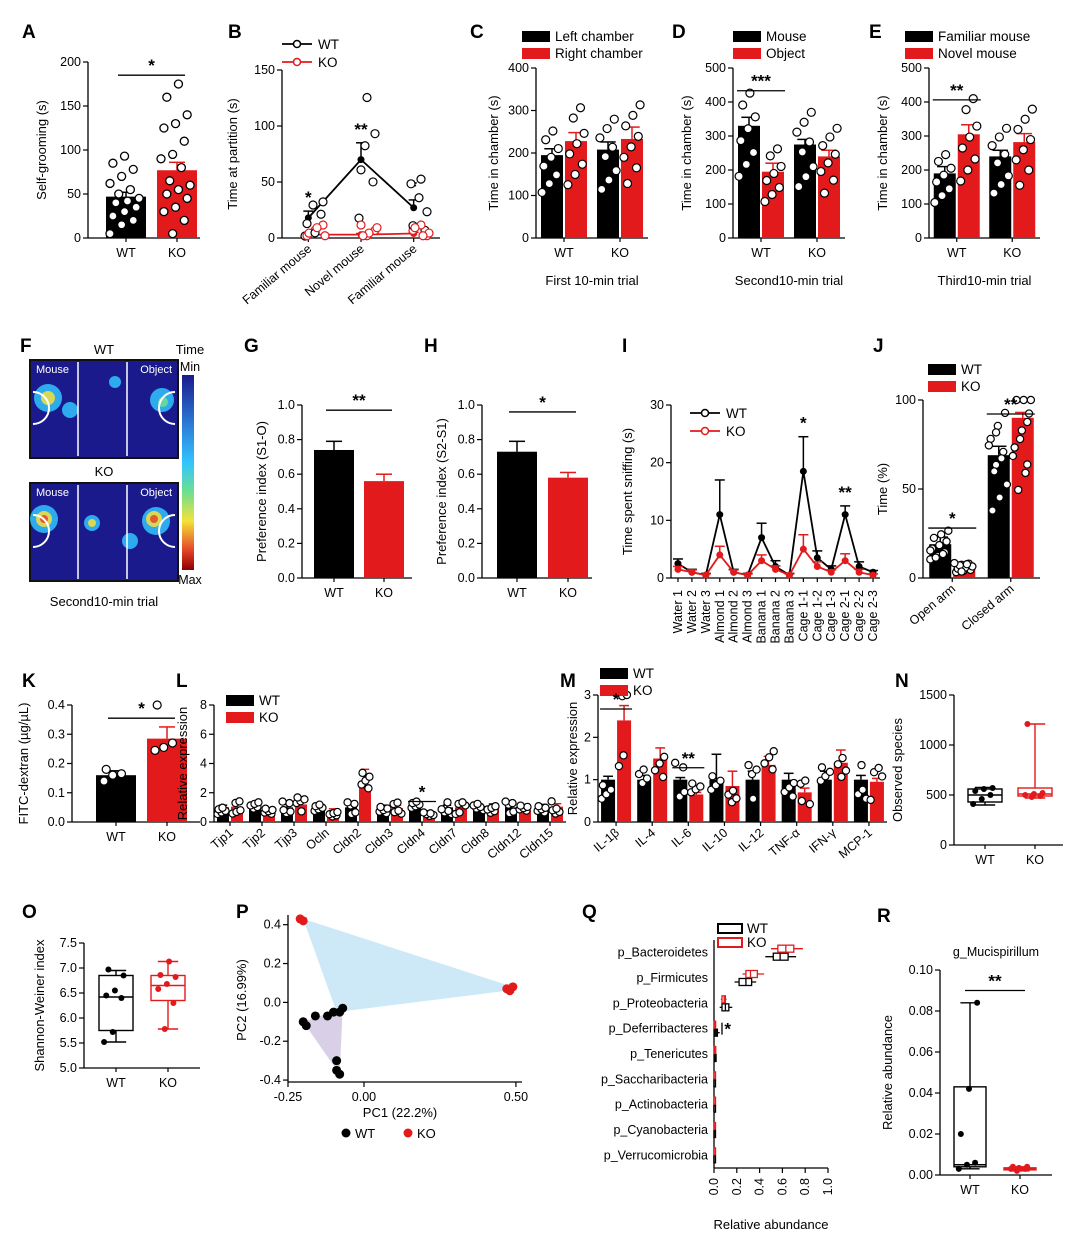 Image resolution: width=1080 pixels, height=1249 pixels. What do you see at coordinates (39, 1005) in the screenshot?
I see `y-axis-label: Shannon-Weiner index` at bounding box center [39, 1005].